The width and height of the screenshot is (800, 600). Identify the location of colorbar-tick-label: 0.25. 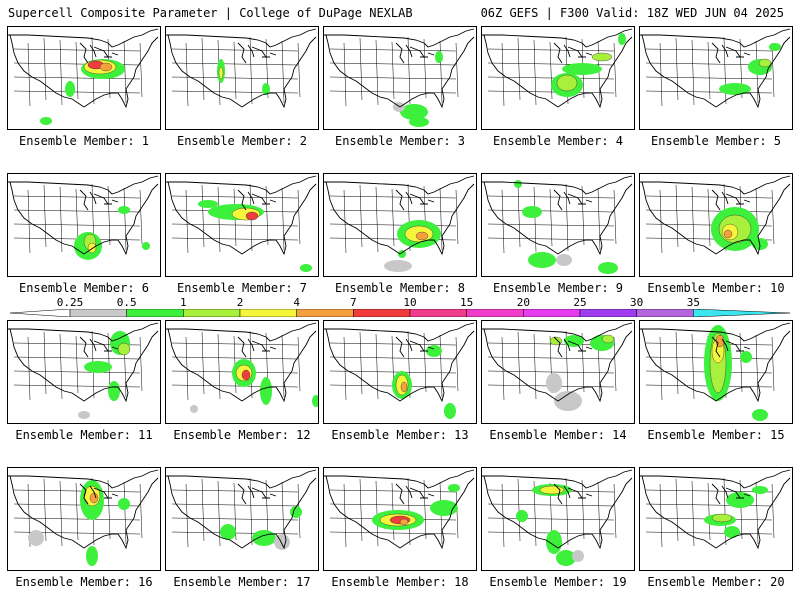
(70, 302).